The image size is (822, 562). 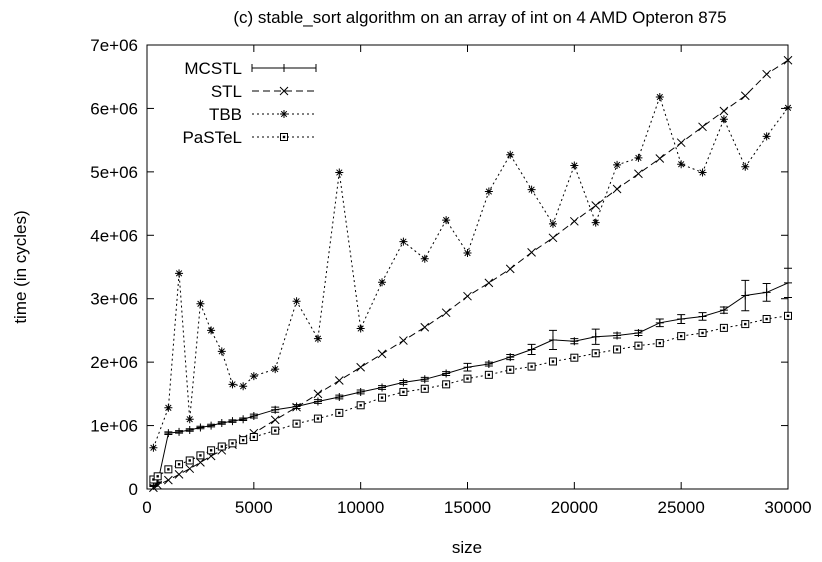 I want to click on legend-label: PaSTeL, so click(x=212, y=137).